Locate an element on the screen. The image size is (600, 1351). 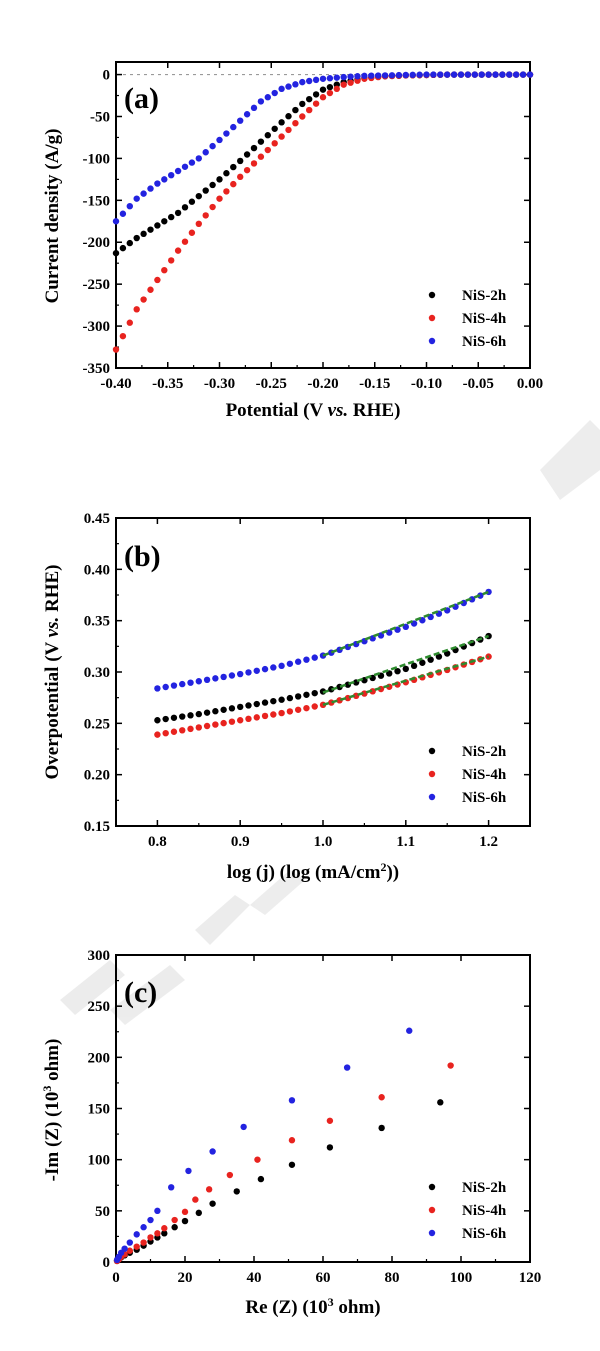
panel-label: (b) is located at coordinates (142, 556).